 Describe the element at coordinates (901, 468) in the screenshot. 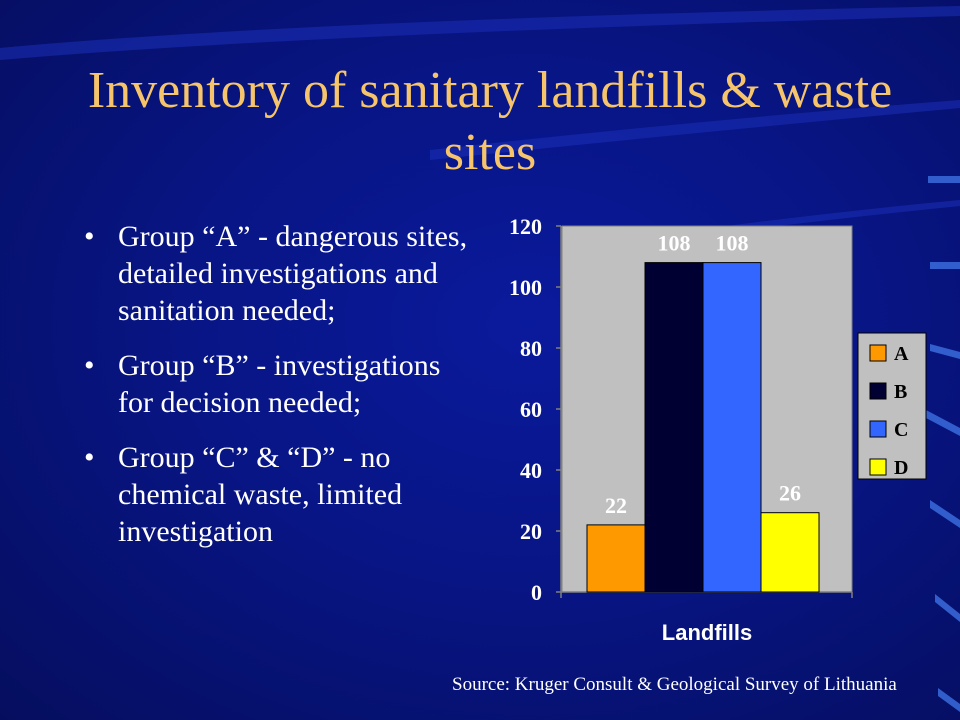

I see `legend-label-d: D` at that location.